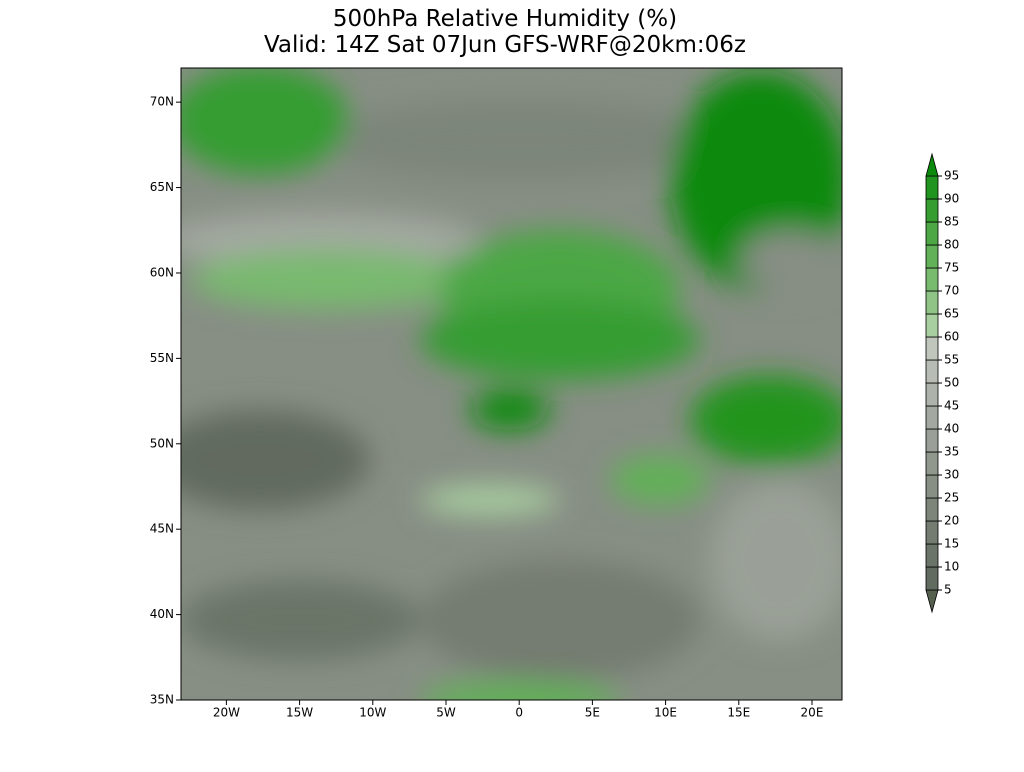 The height and width of the screenshot is (772, 1024). I want to click on colorbar-label: 5, so click(948, 590).